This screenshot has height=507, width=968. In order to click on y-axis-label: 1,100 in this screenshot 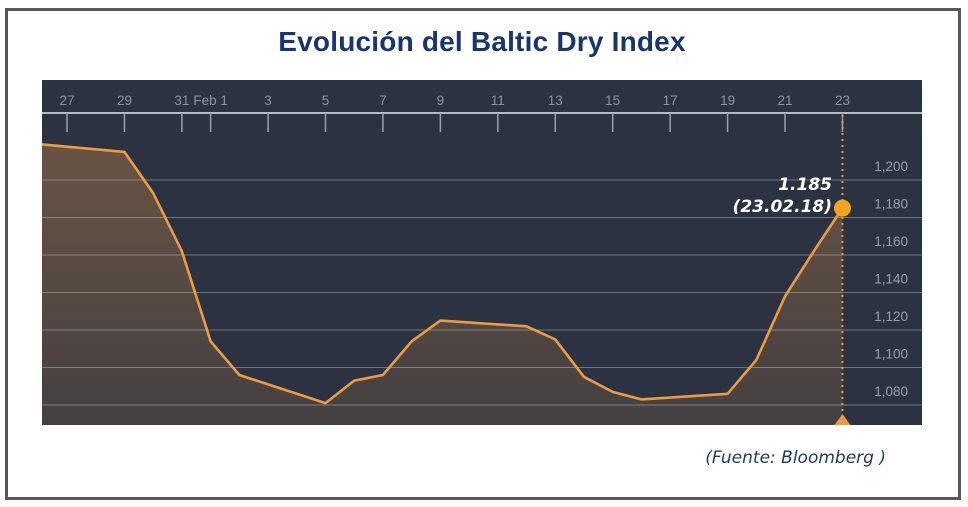, I will do `click(891, 354)`.